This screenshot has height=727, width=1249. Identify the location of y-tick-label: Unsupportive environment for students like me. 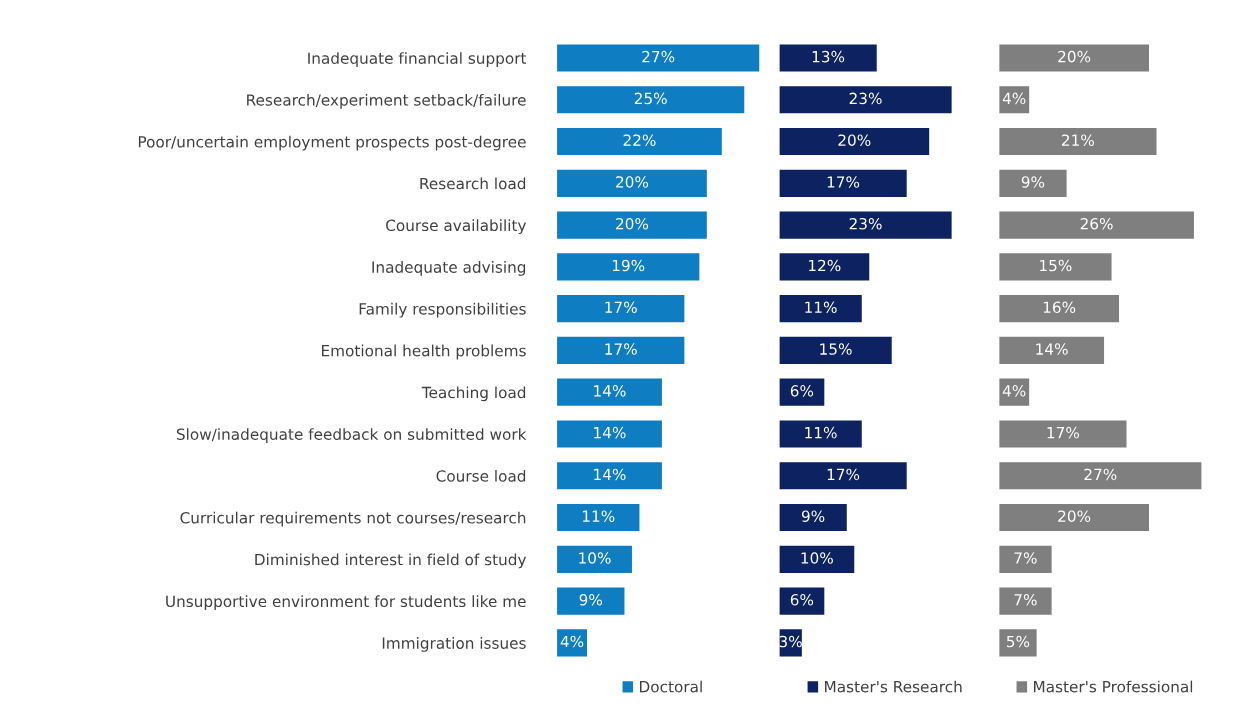
(346, 603).